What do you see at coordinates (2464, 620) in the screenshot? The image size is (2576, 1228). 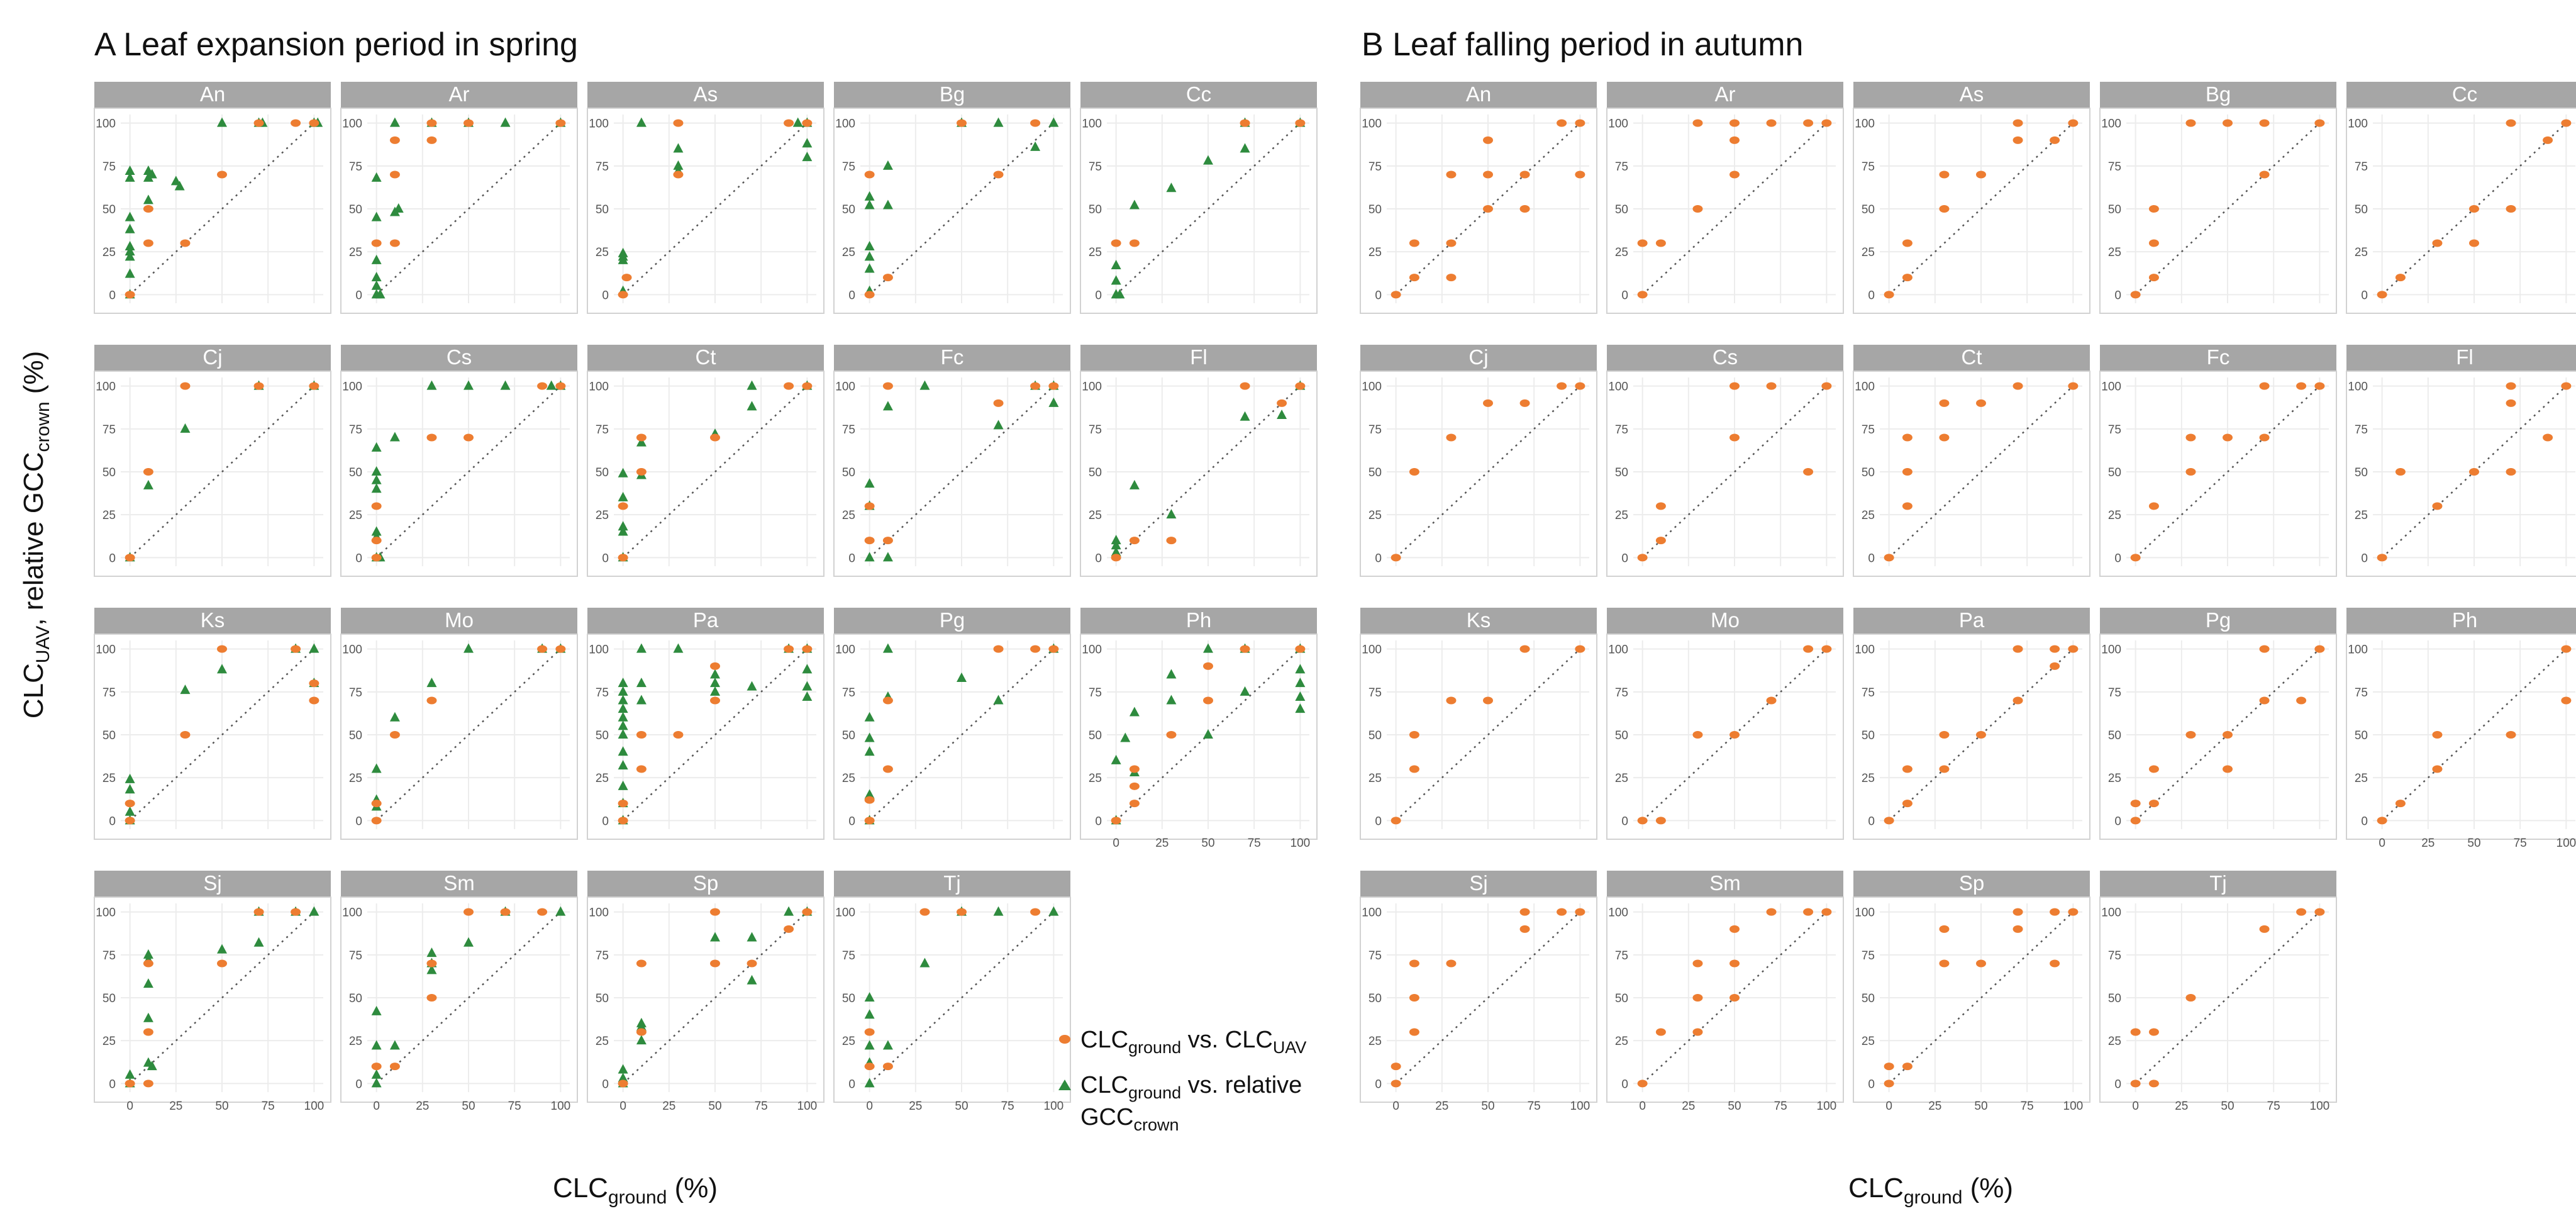 I see `facet-strip-label: Ph` at bounding box center [2464, 620].